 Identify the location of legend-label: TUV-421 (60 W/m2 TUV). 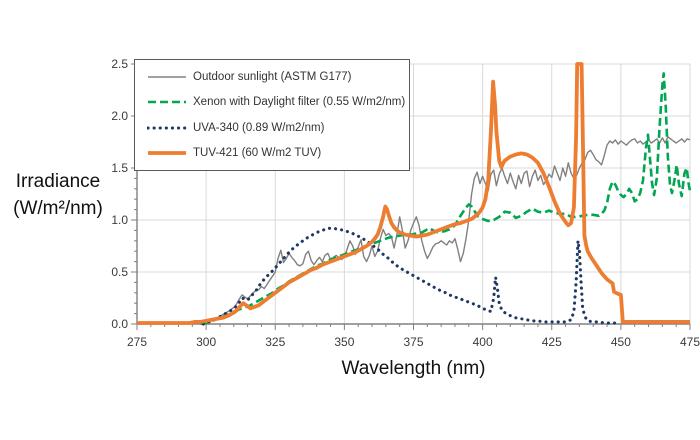
(257, 153).